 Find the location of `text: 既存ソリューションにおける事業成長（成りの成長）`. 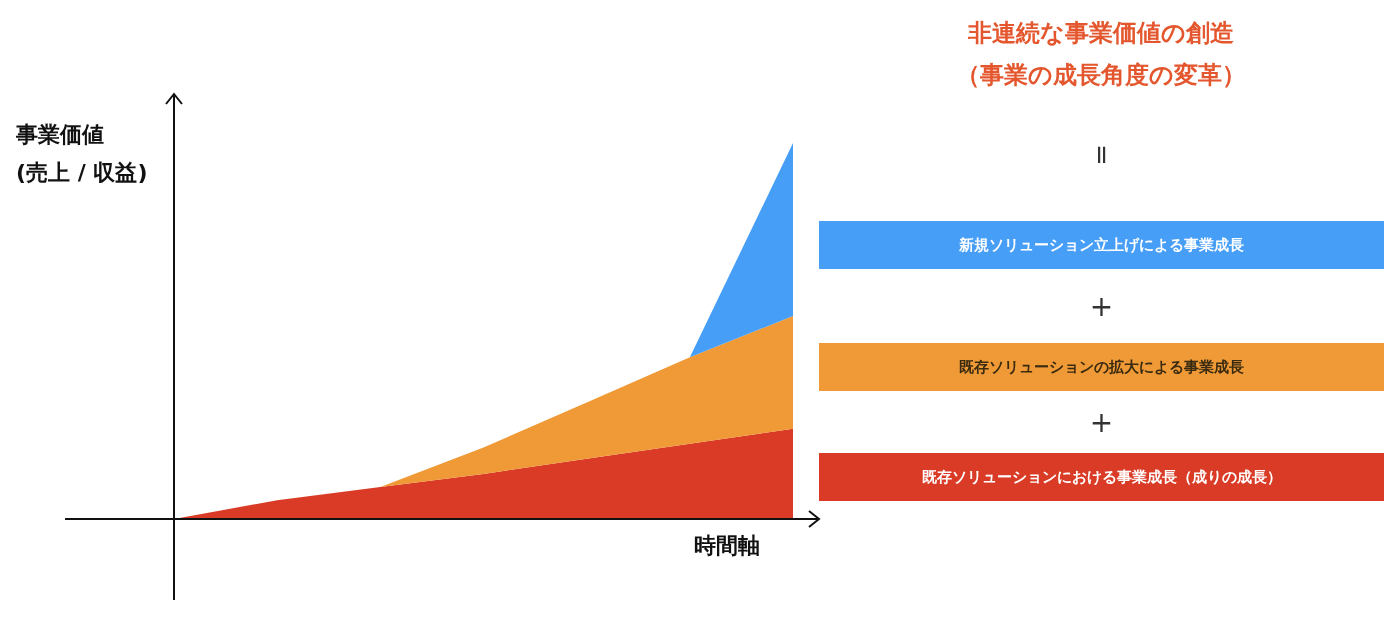

text: 既存ソリューションにおける事業成長（成りの成長） is located at coordinates (1101, 477).